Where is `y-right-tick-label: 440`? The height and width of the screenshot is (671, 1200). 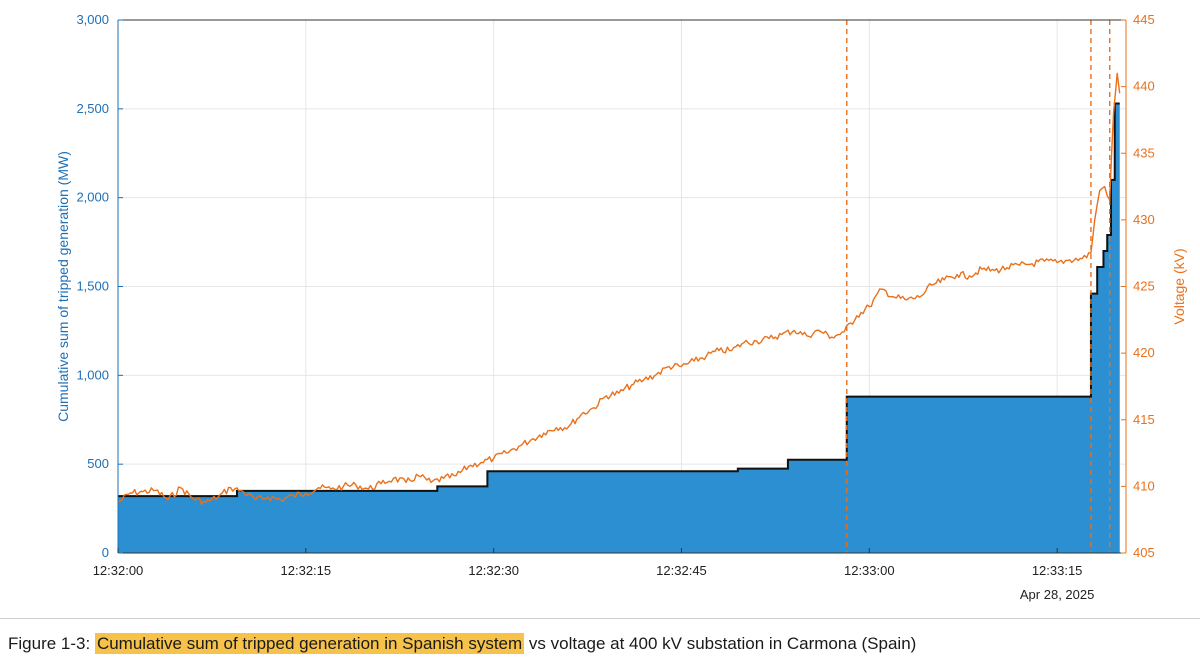
y-right-tick-label: 440 is located at coordinates (1144, 86).